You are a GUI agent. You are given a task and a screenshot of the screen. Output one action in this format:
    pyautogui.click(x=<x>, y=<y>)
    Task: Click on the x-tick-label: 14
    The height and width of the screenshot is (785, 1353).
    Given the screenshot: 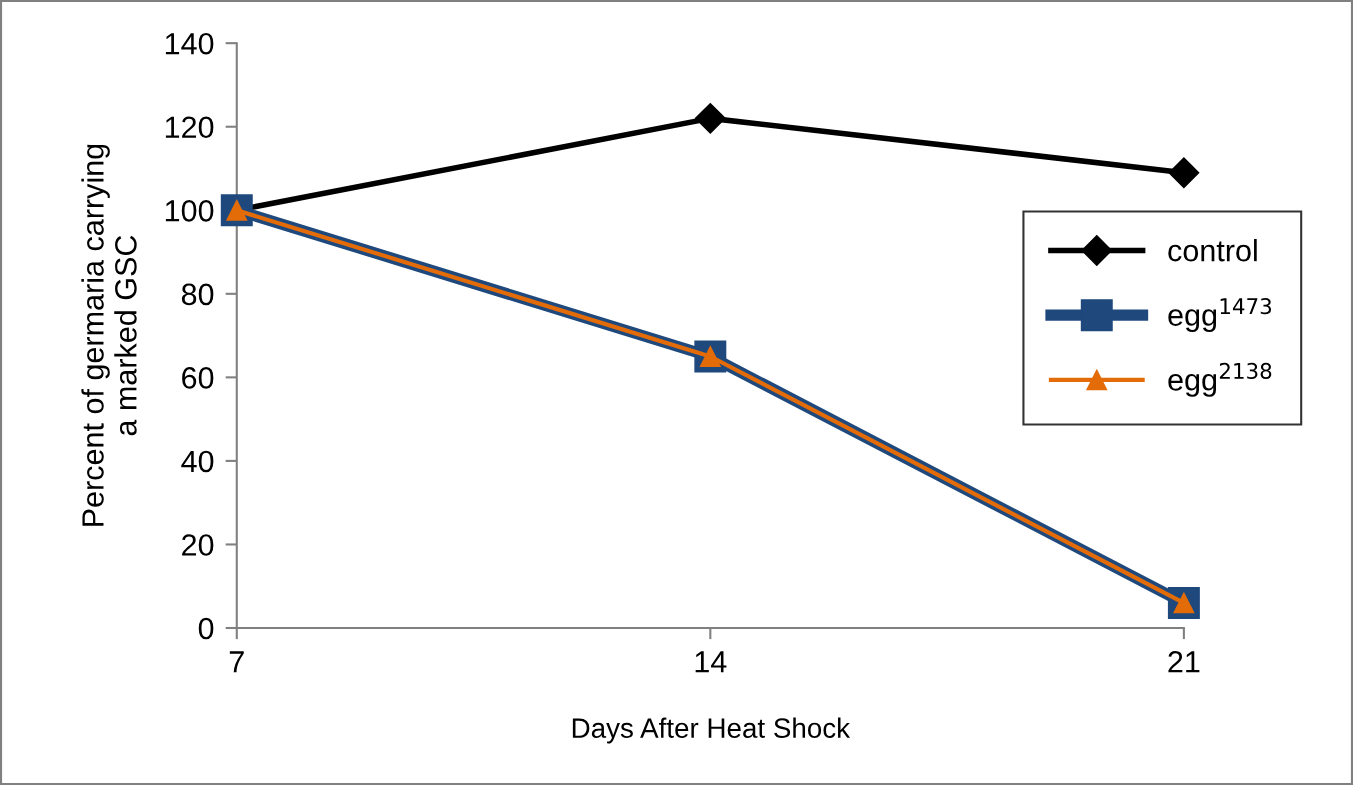 What is the action you would take?
    pyautogui.click(x=711, y=662)
    